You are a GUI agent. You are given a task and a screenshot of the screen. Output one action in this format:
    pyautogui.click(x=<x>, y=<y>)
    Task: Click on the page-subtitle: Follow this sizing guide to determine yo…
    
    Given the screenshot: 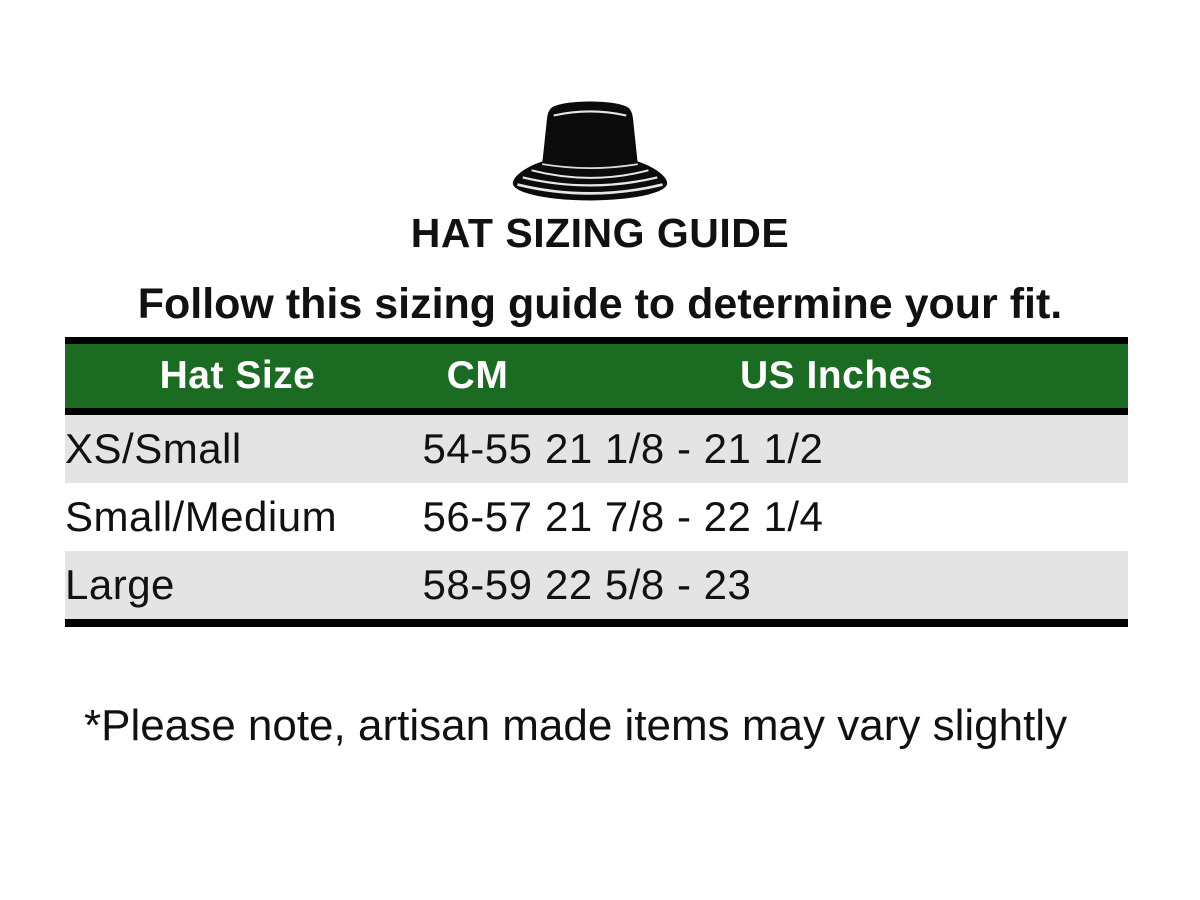 What is the action you would take?
    pyautogui.click(x=600, y=304)
    